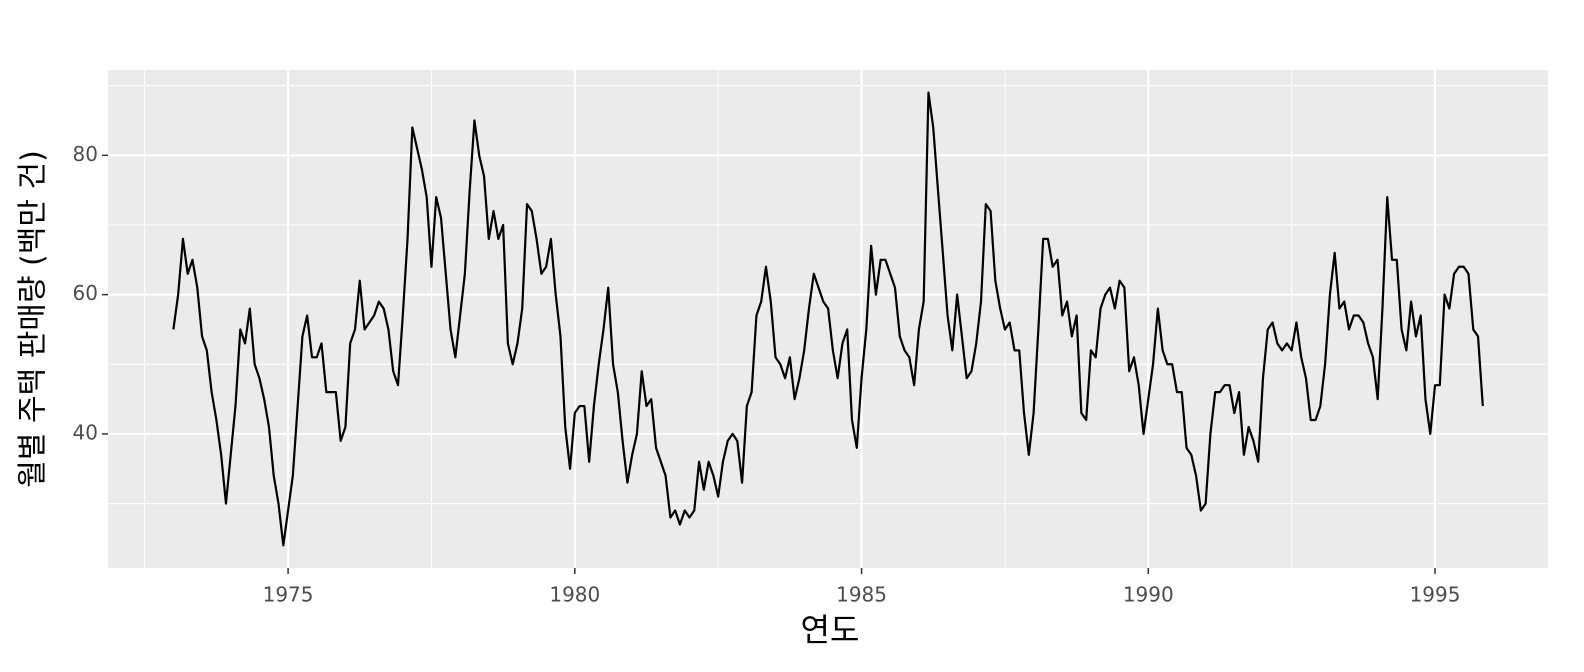 The height and width of the screenshot is (672, 1584). I want to click on y-axis-title: 월별 주택 판매량 (백만 건), so click(33, 319).